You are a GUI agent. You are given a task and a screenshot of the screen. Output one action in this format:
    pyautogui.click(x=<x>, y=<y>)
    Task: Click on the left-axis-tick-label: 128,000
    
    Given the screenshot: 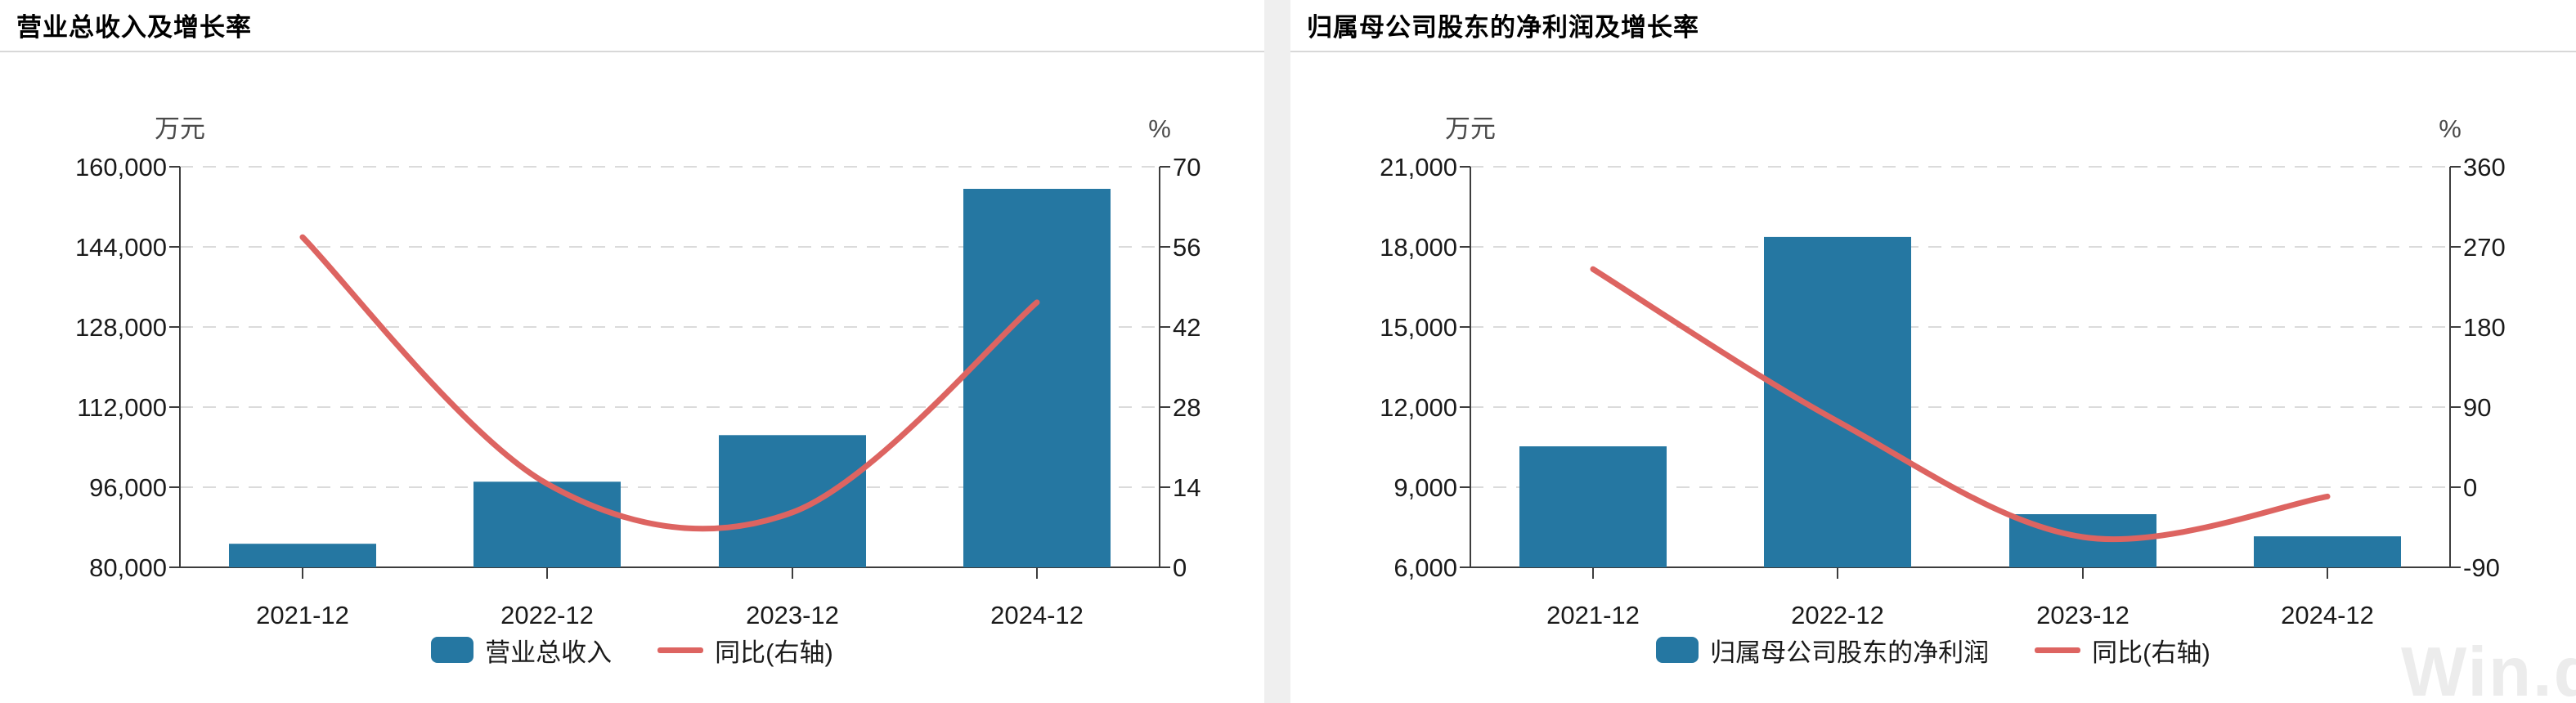 What is the action you would take?
    pyautogui.click(x=121, y=327)
    